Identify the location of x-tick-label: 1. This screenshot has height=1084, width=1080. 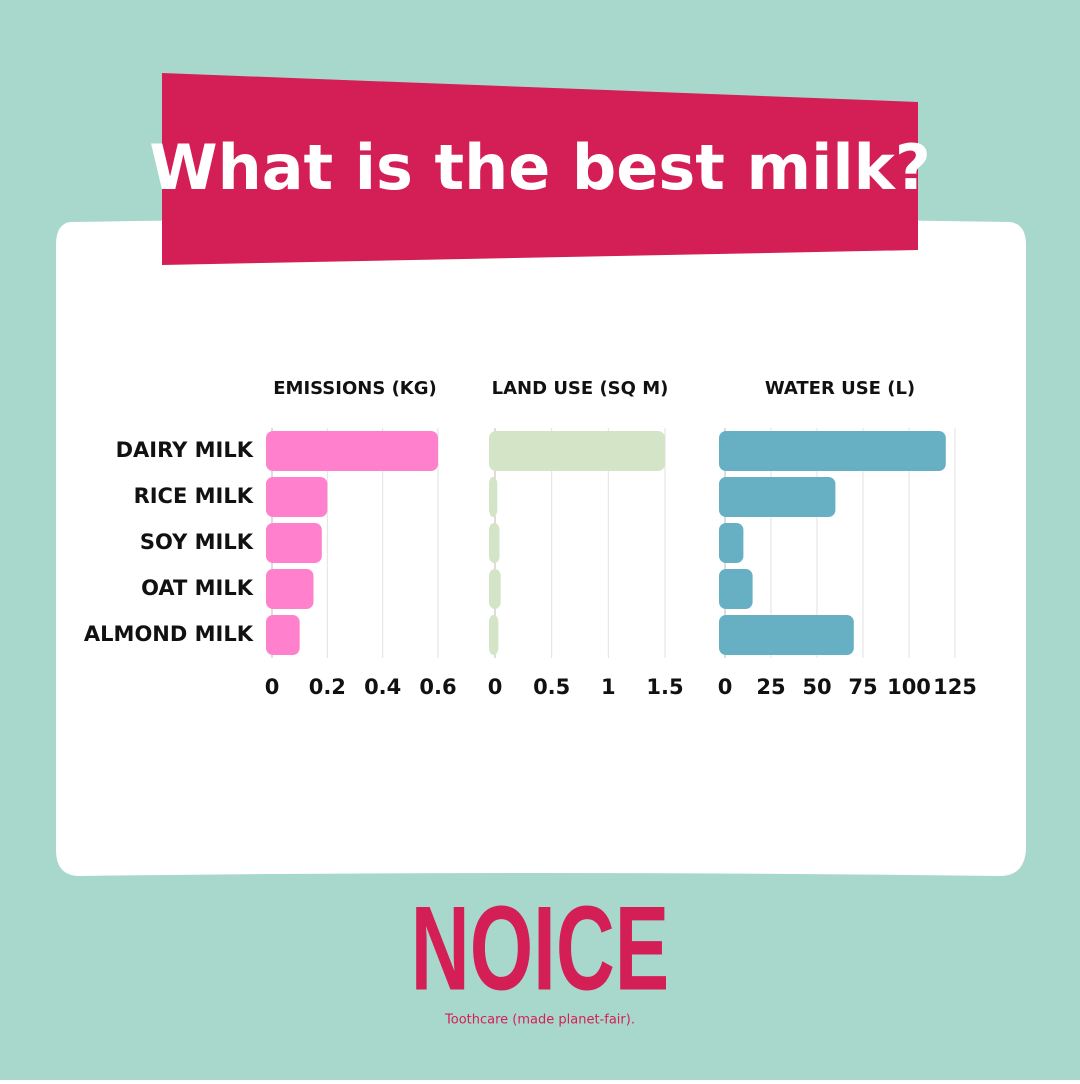
(608, 687).